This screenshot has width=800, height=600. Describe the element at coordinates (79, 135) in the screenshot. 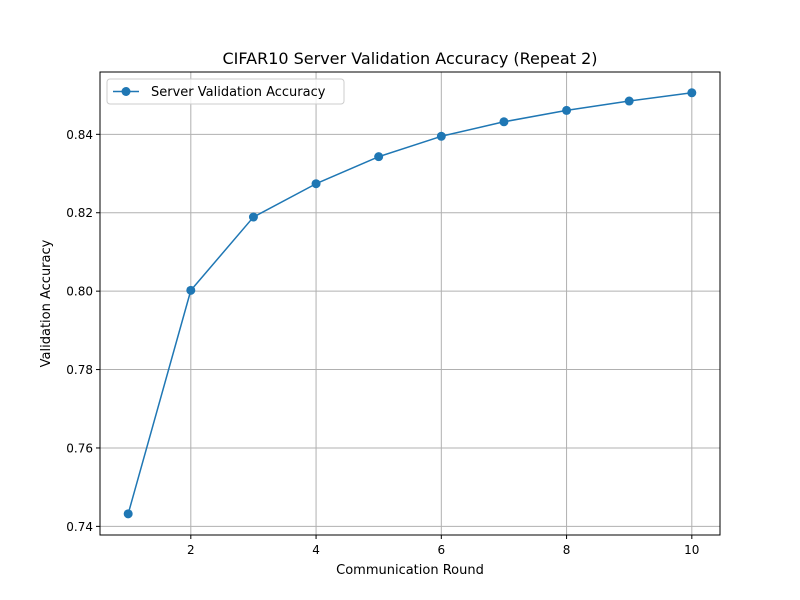

I see `y-tick-label: 0.84` at that location.